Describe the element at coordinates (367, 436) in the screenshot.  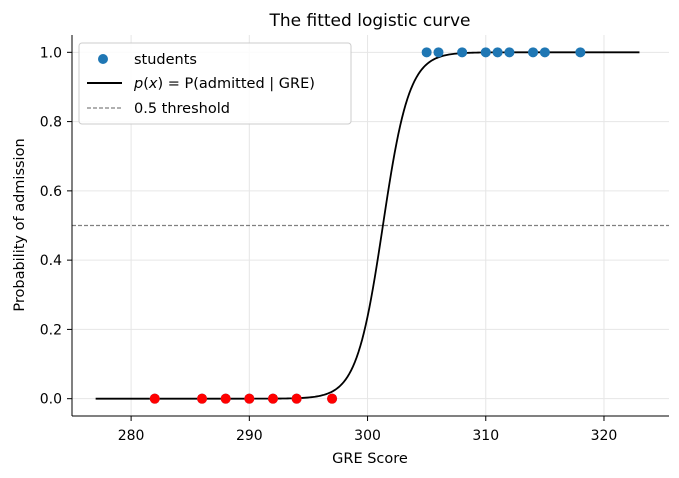
I see `x-tick-label: 300` at that location.